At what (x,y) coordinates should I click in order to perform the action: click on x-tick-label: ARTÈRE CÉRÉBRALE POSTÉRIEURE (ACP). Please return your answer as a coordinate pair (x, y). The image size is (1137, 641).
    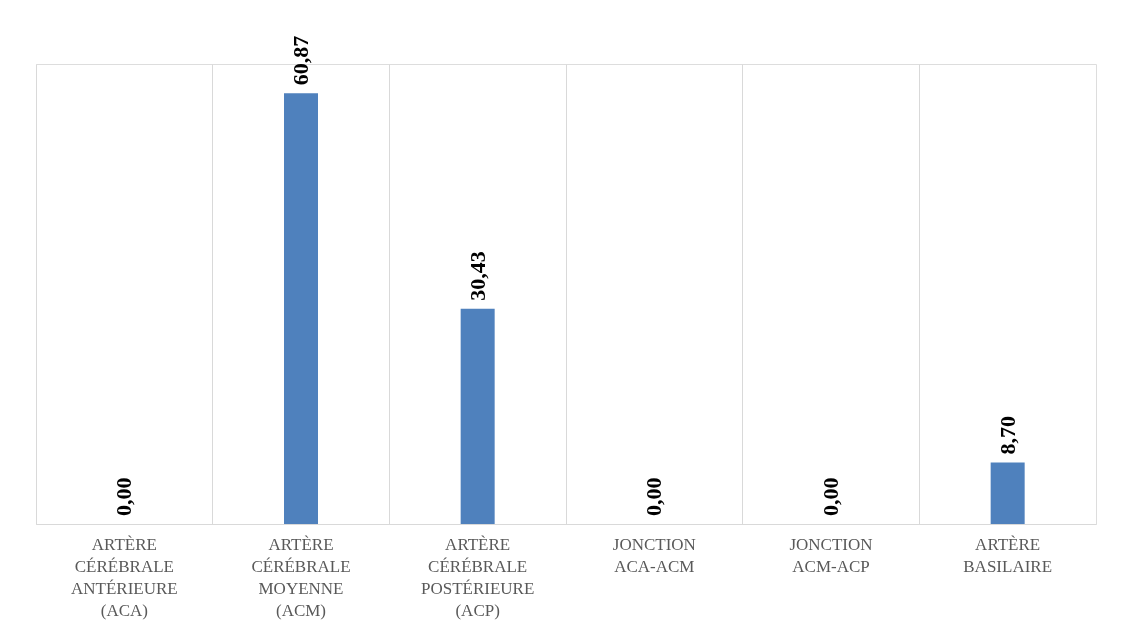
    Looking at the image, I should click on (477, 577).